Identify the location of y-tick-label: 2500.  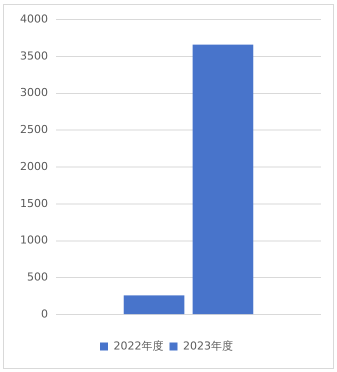
(34, 129).